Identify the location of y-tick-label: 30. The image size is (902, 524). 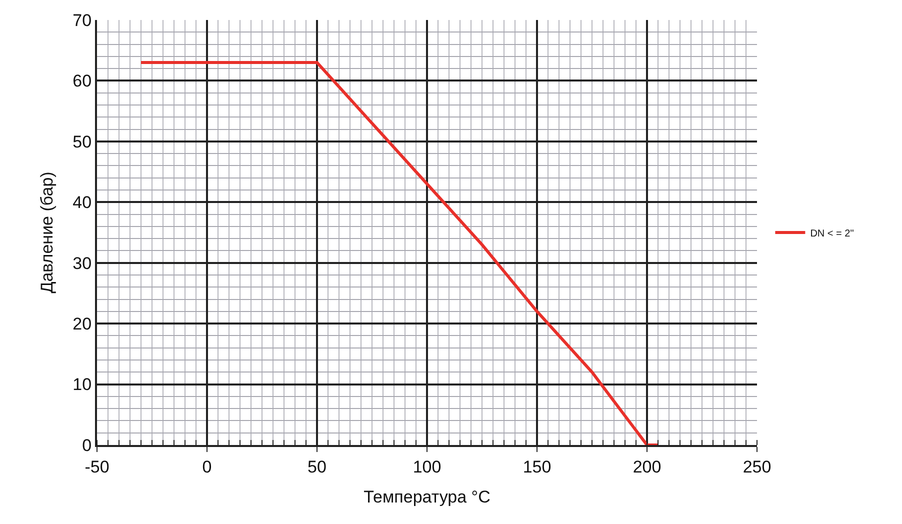
(82, 263).